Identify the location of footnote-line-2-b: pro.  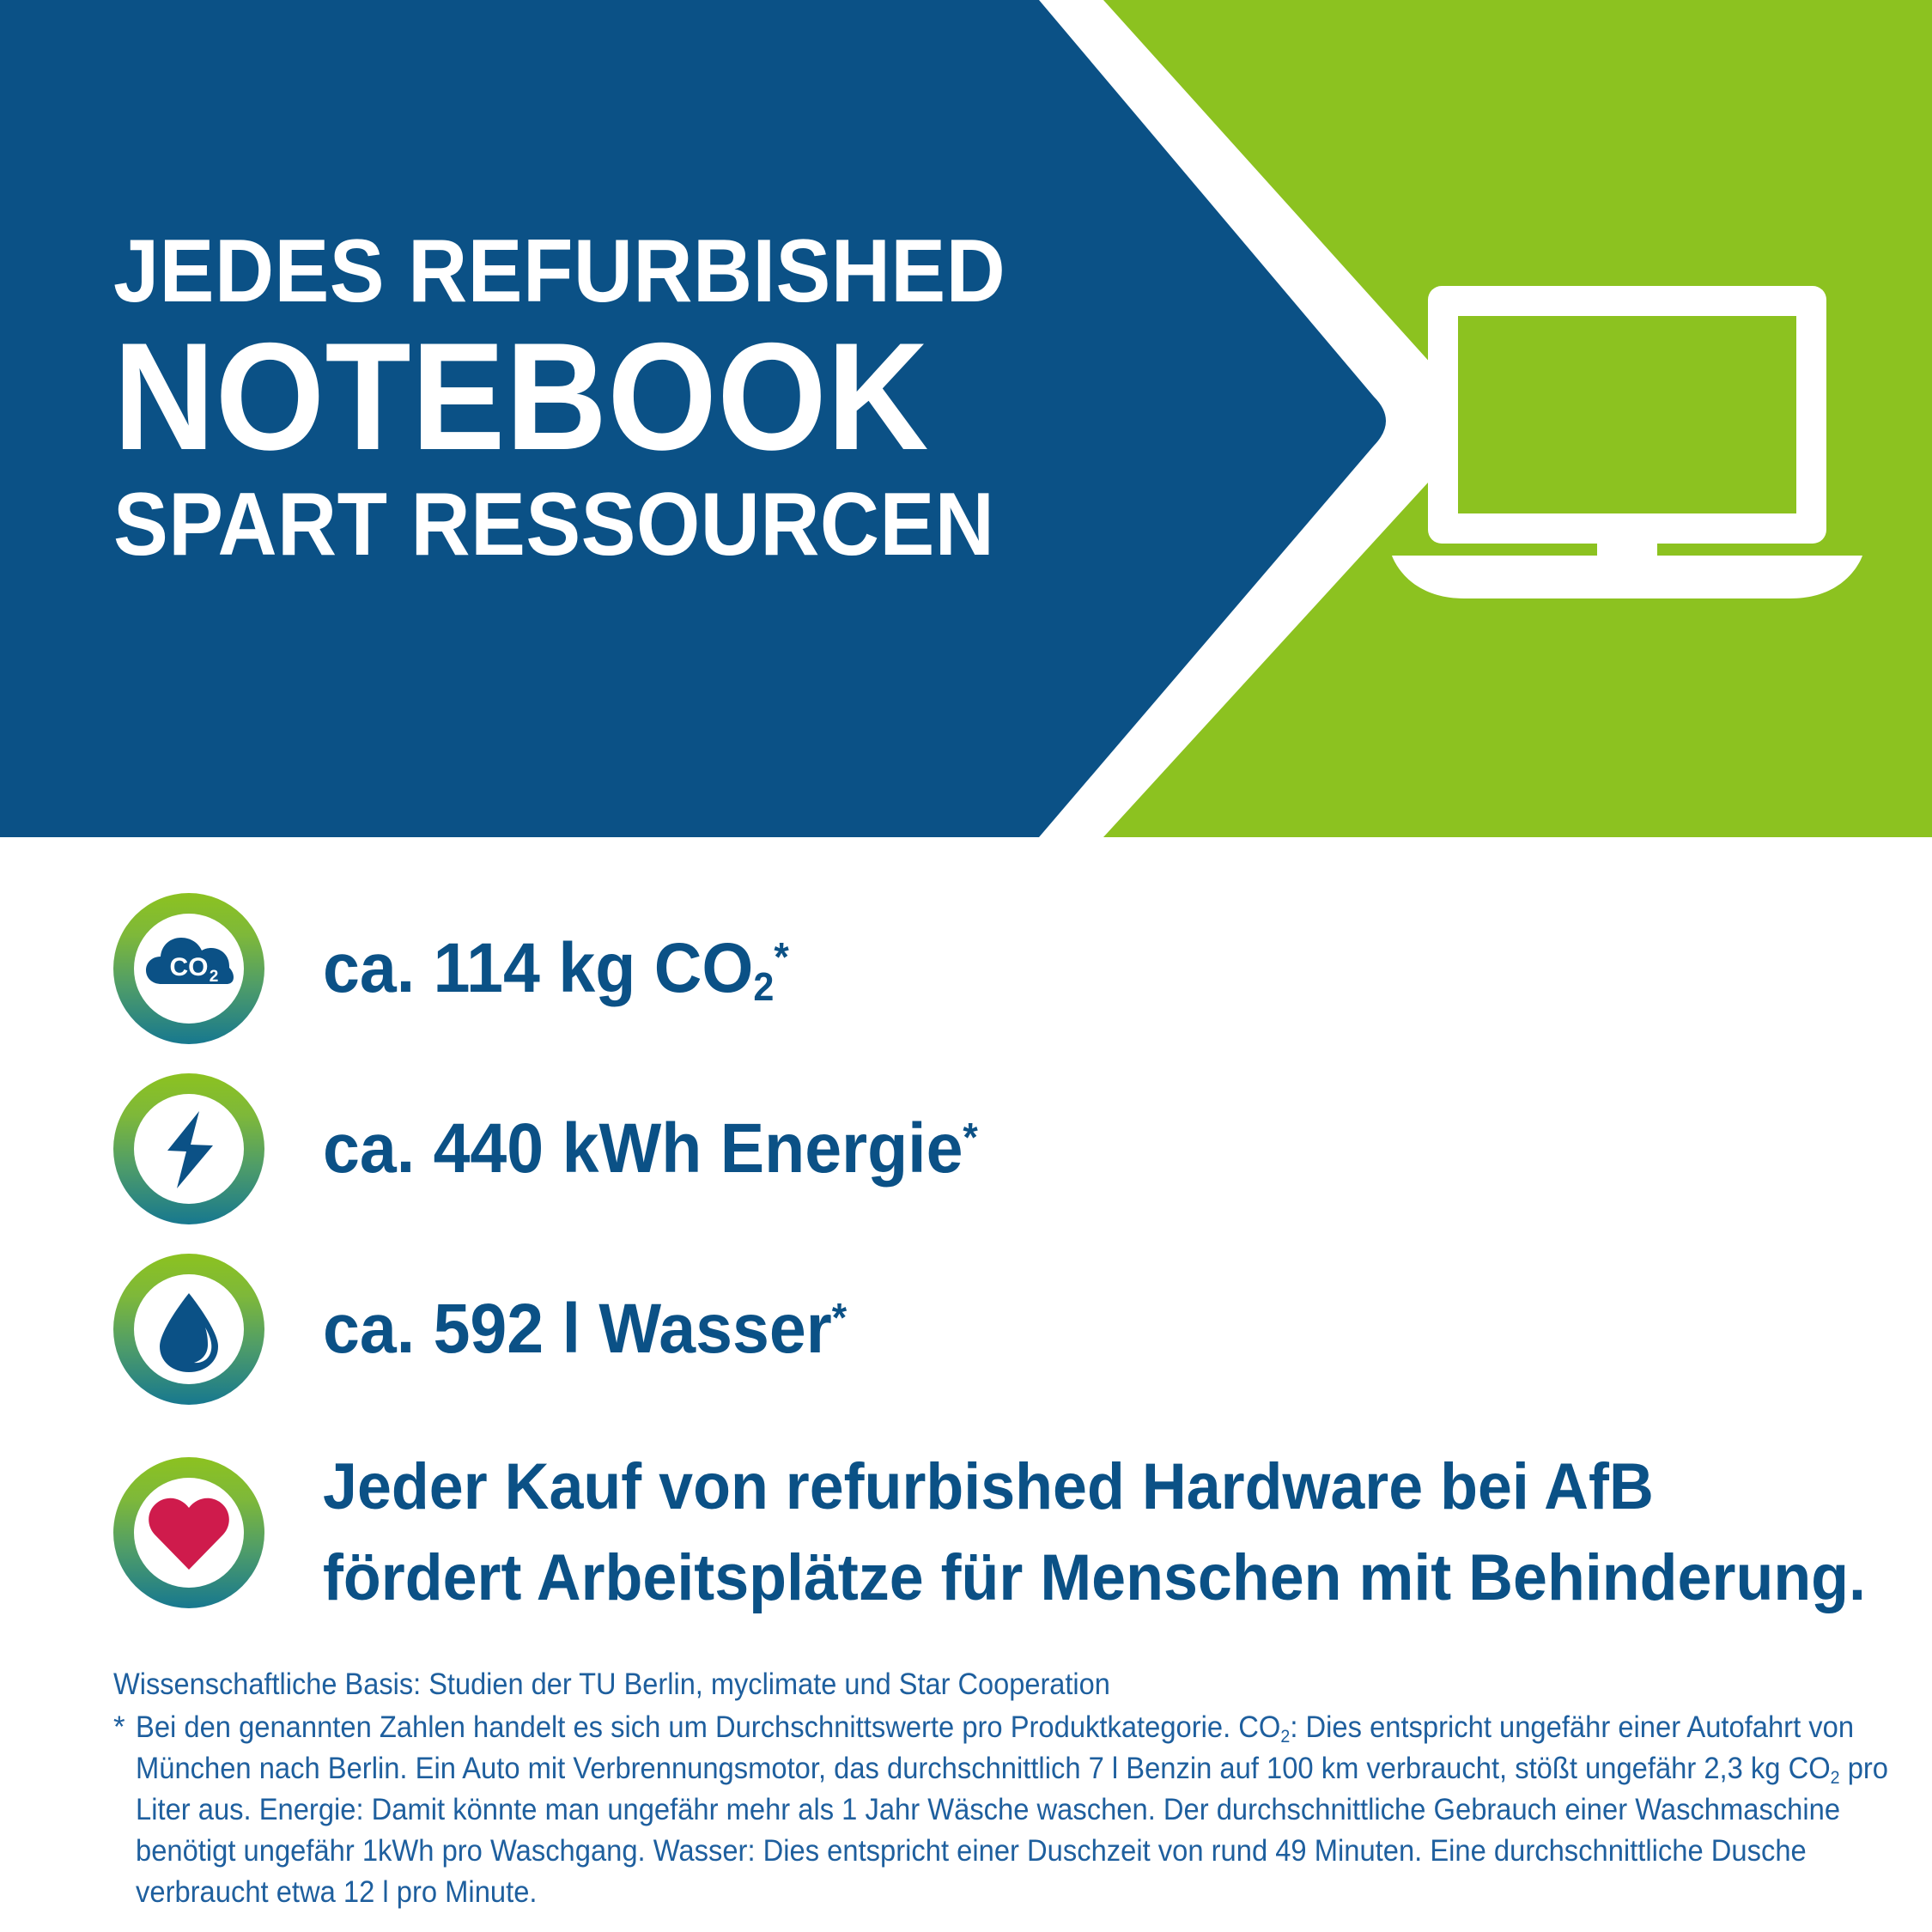
(1864, 1769).